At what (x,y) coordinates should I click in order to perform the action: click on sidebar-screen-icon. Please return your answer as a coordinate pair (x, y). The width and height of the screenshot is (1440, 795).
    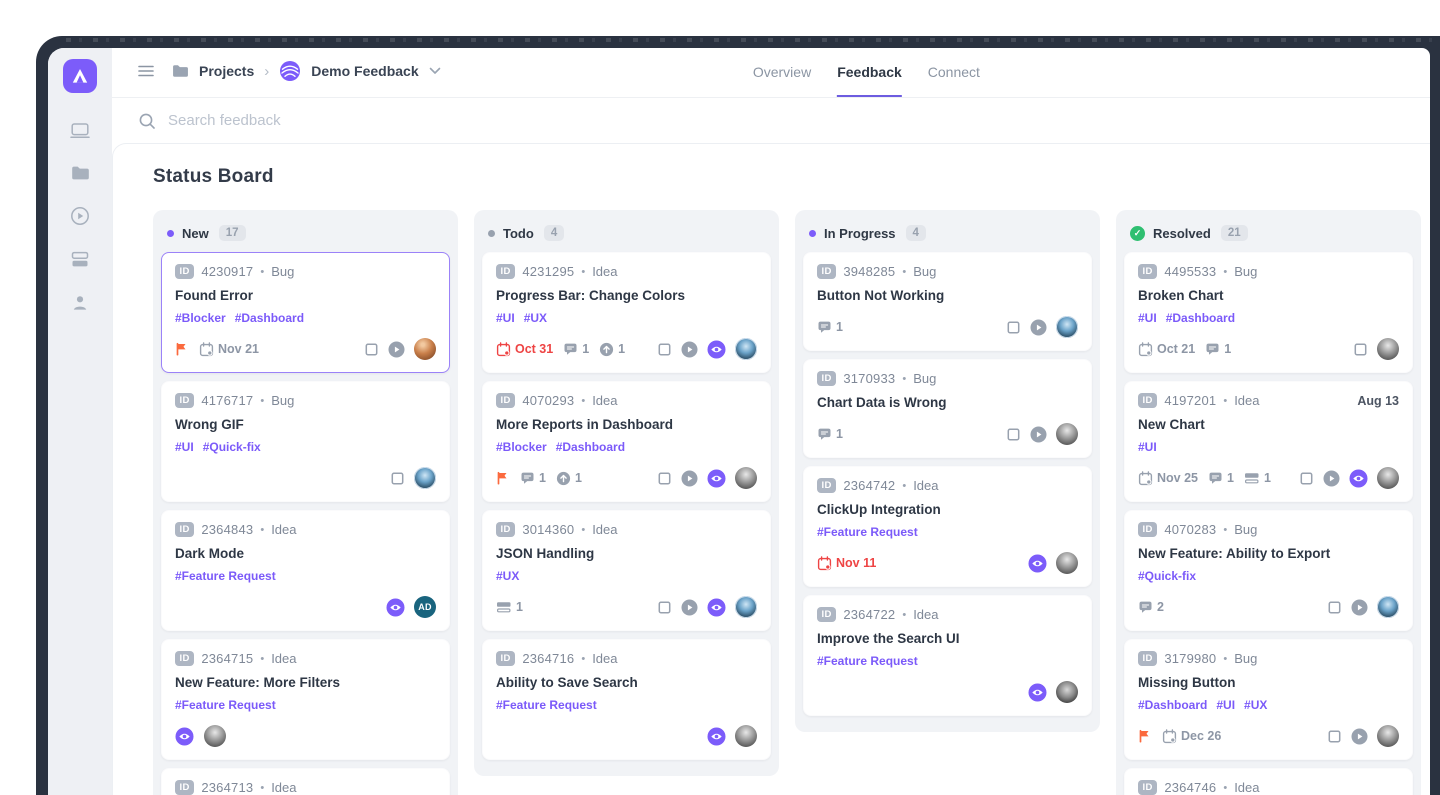
    Looking at the image, I should click on (80, 130).